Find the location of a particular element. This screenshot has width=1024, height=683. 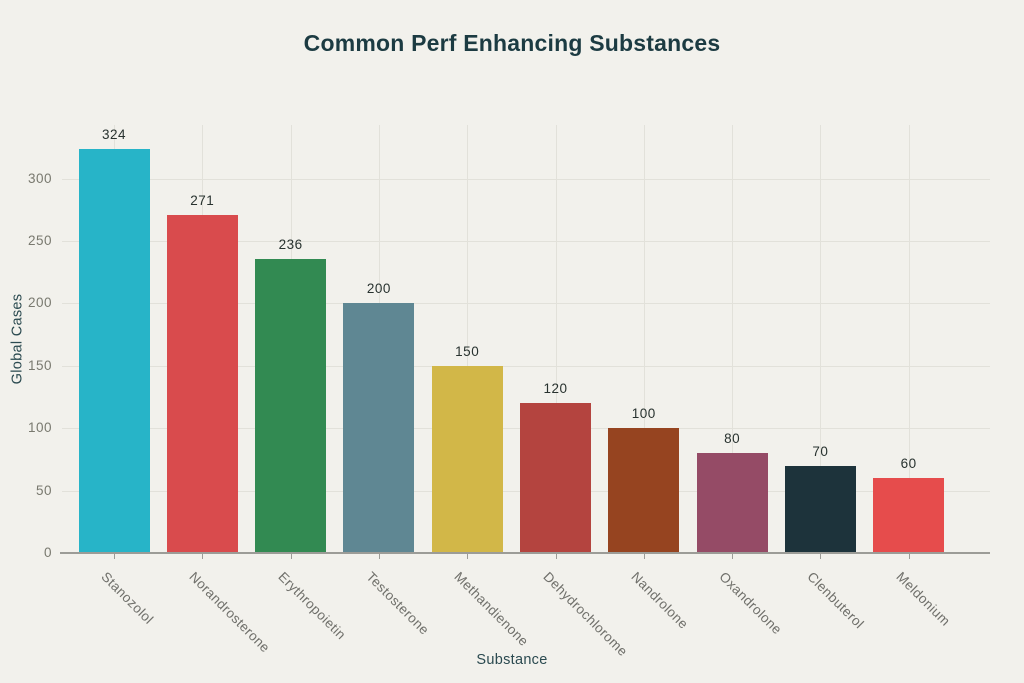

bar-oxandrolone is located at coordinates (732, 503).